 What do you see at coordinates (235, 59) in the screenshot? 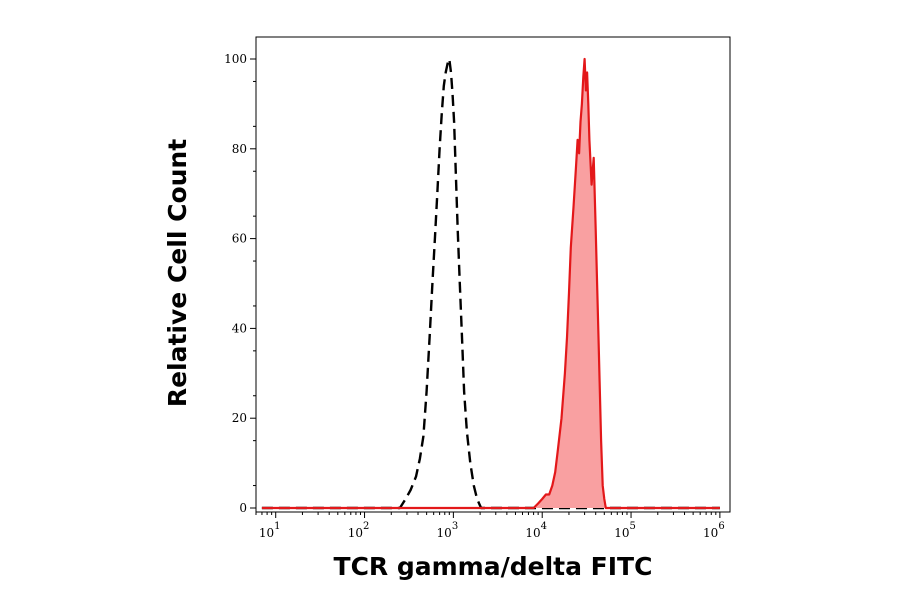
I see `y-tick-label: 100` at bounding box center [235, 59].